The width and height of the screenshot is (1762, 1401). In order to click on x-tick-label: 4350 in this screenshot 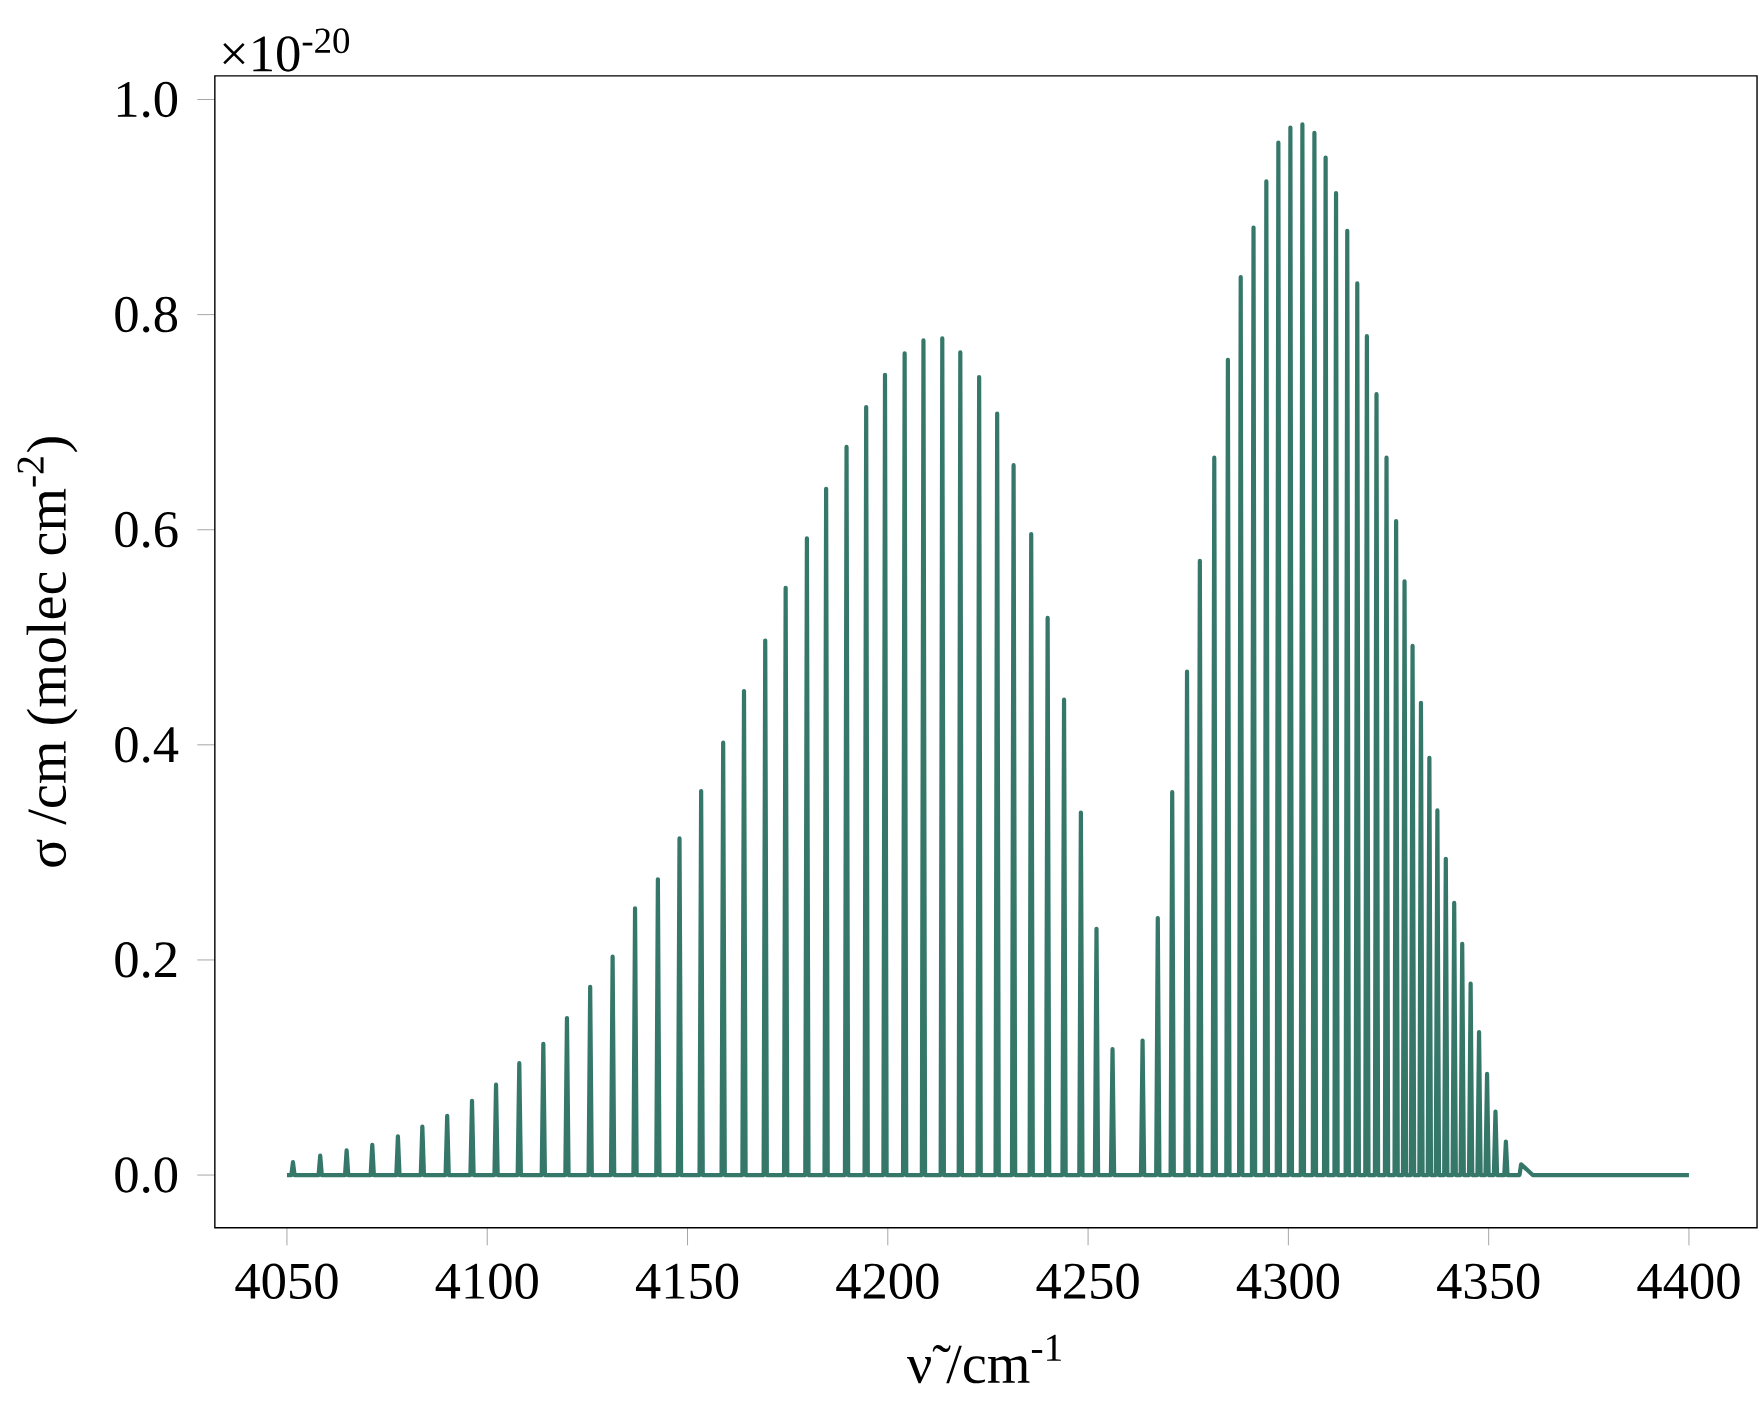, I will do `click(1488, 1281)`.